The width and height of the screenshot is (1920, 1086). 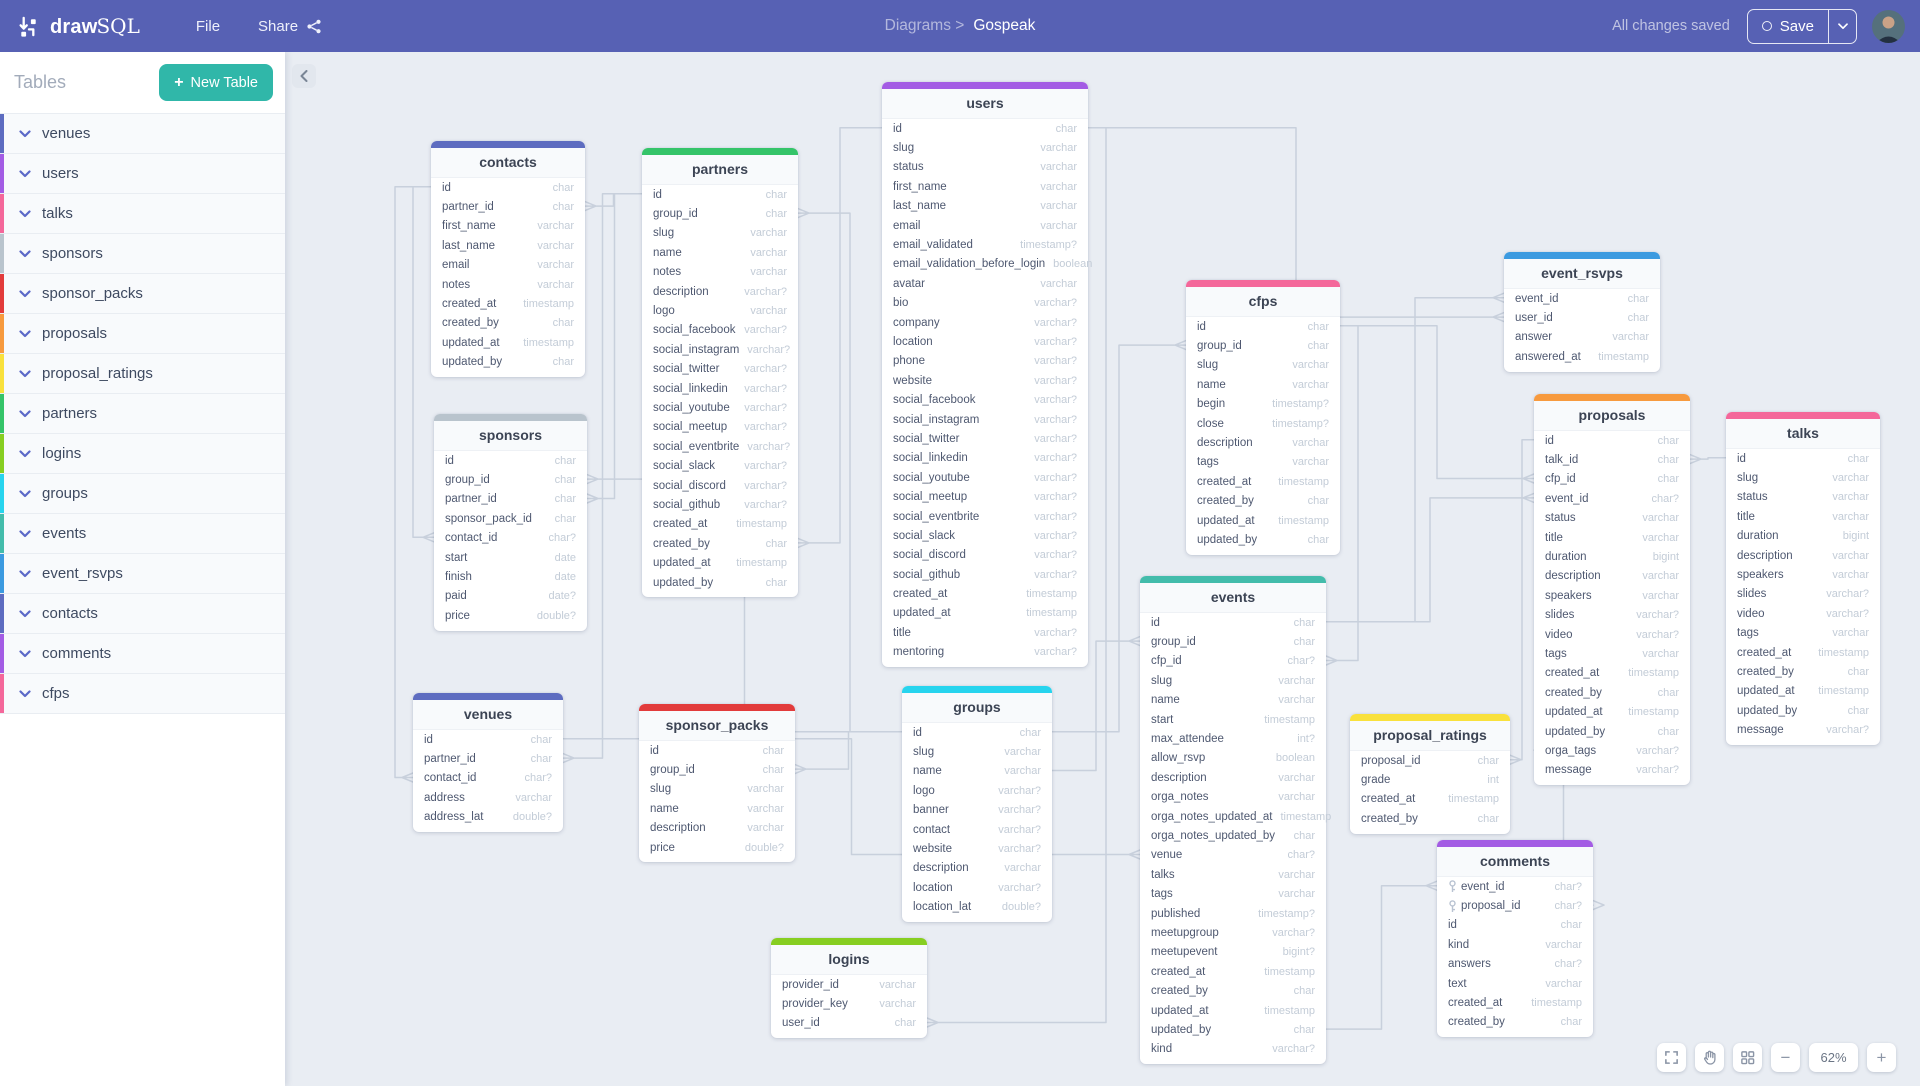 I want to click on save-dropdown-button, so click(x=1842, y=26).